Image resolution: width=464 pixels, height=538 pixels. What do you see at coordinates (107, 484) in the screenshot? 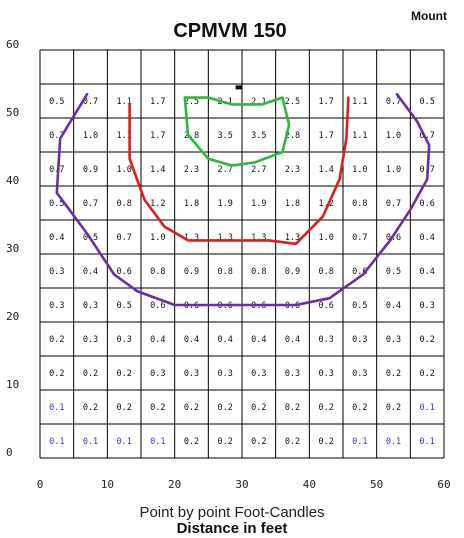
I see `x-tick-label: 10` at bounding box center [107, 484].